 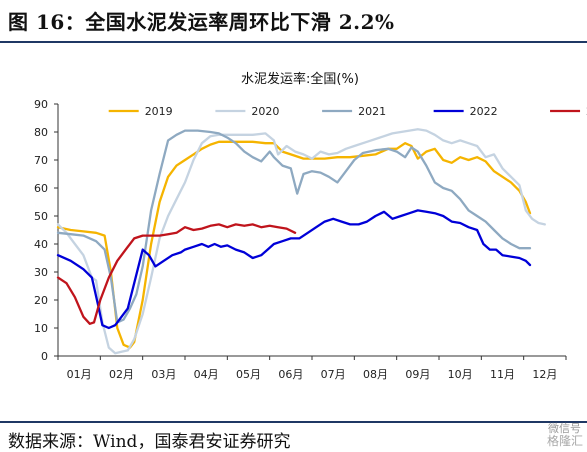 I want to click on source-divider, so click(x=293, y=422).